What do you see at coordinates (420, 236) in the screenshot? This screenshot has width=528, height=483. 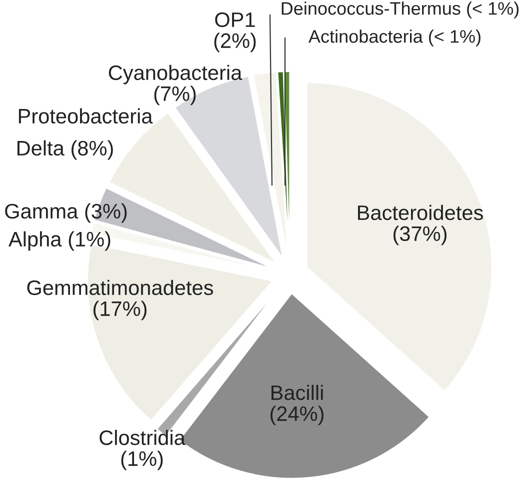 I see `data-label: (37%)` at bounding box center [420, 236].